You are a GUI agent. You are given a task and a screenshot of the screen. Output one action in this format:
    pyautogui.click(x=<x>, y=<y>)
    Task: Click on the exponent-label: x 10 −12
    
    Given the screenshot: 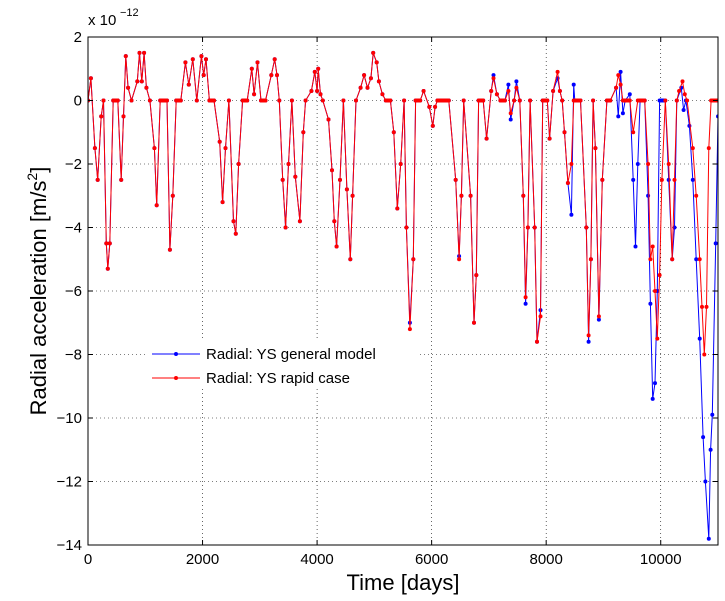 What is the action you would take?
    pyautogui.click(x=113, y=18)
    